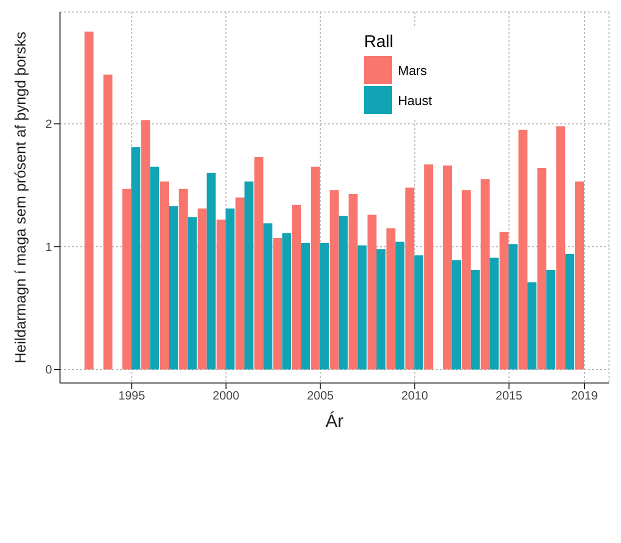 Image resolution: width=621 pixels, height=543 pixels. I want to click on x-axis-title: Ár, so click(335, 421).